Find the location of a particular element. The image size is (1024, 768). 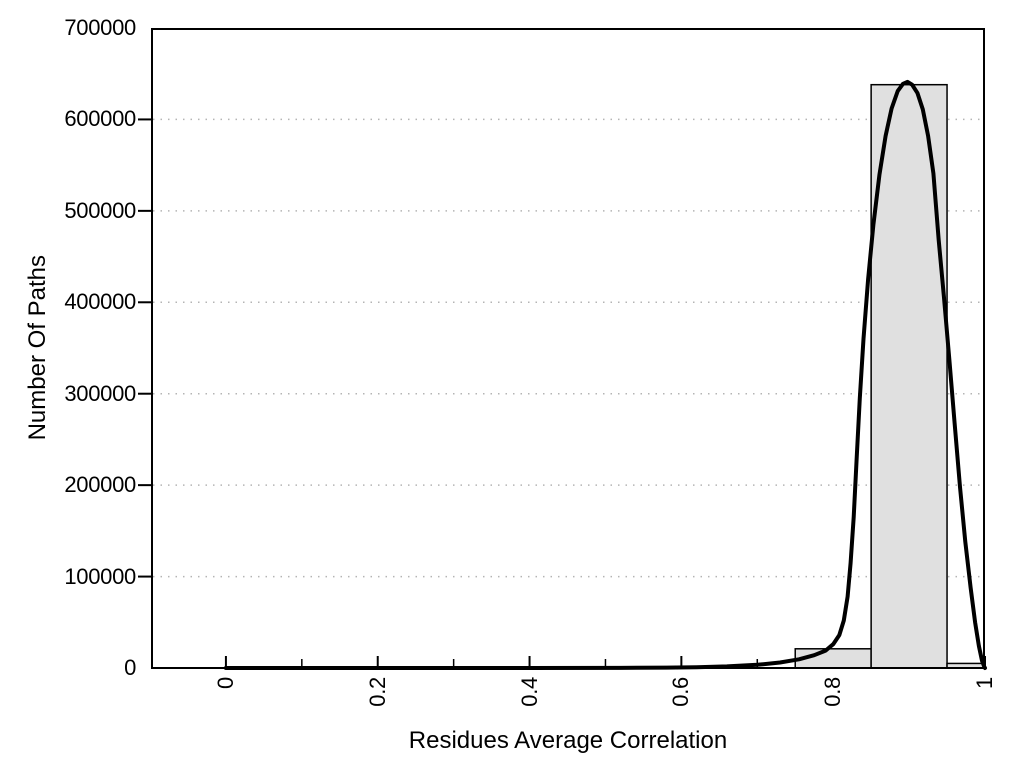

x-axis-title-text: Residues Average Correlation is located at coordinates (568, 740).